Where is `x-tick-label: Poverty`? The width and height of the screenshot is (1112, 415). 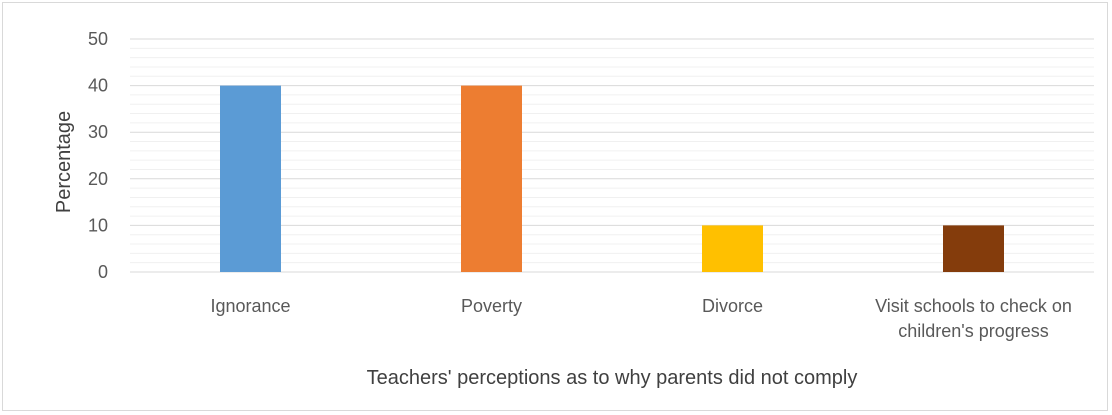
x-tick-label: Poverty is located at coordinates (491, 306).